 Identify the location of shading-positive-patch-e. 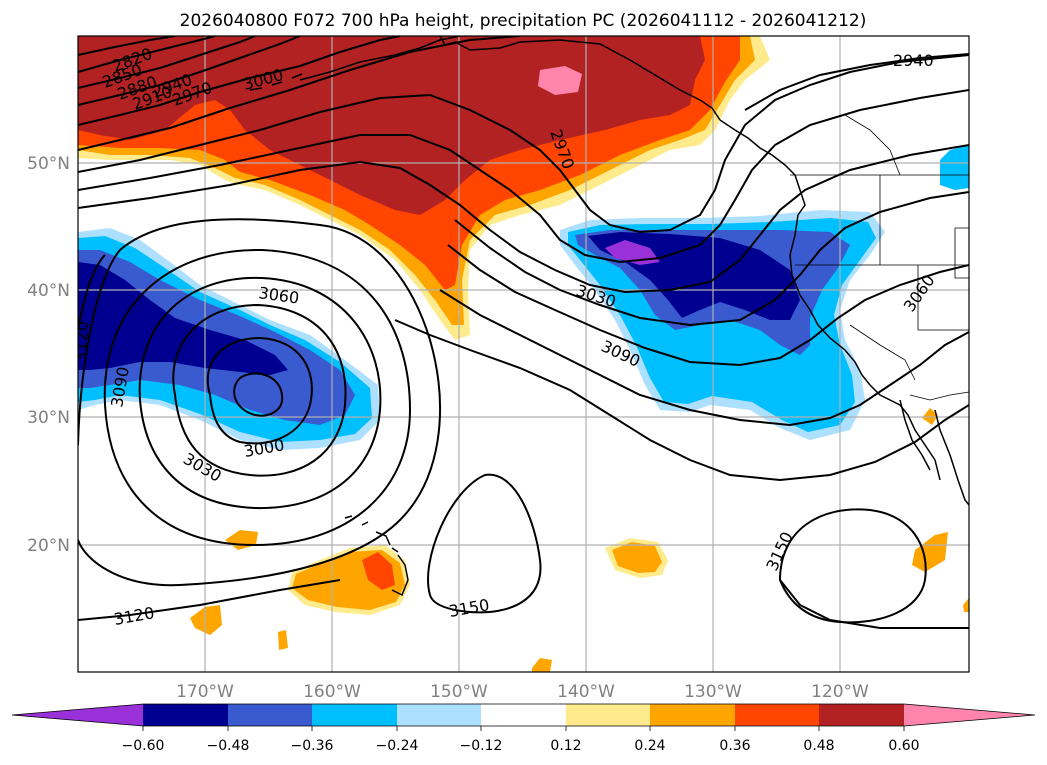
(542, 665).